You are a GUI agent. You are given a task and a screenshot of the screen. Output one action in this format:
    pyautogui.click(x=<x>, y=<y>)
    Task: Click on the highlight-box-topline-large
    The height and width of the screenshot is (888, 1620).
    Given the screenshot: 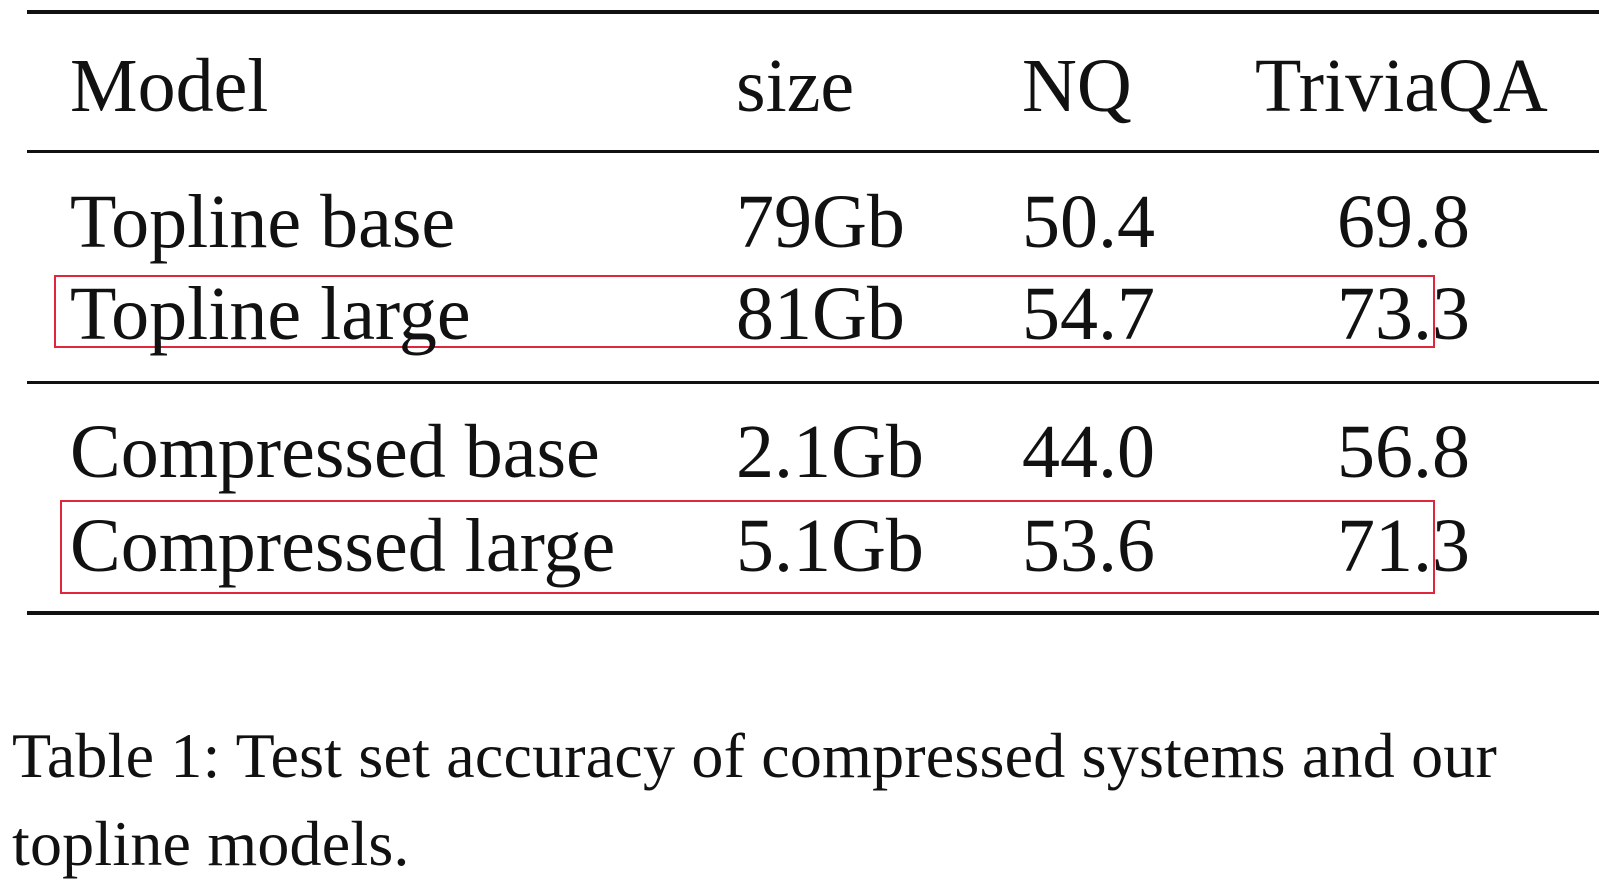 What is the action you would take?
    pyautogui.click(x=744, y=311)
    